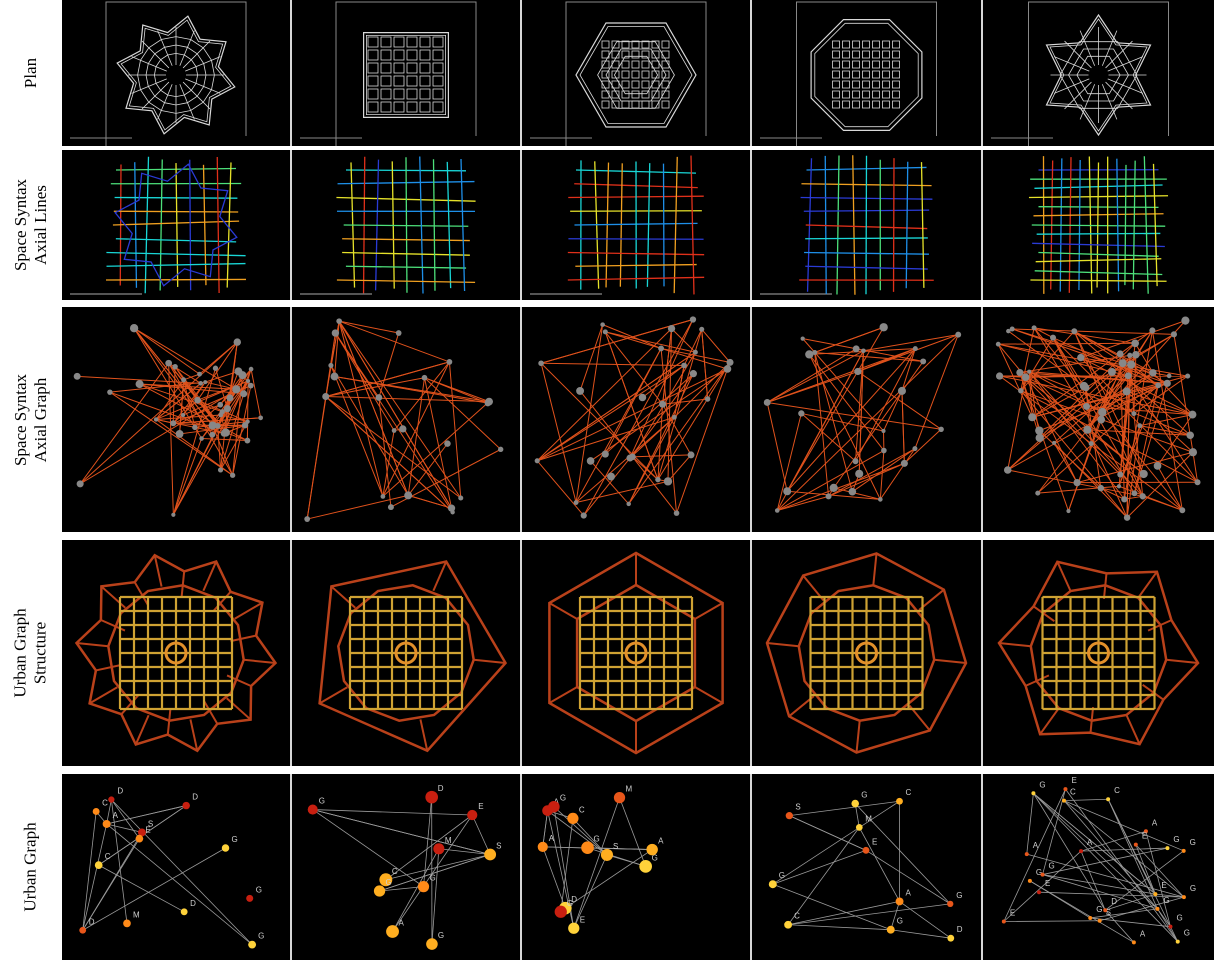  Describe the element at coordinates (629, 789) in the screenshot. I see `urban-graph-node-label: M` at that location.